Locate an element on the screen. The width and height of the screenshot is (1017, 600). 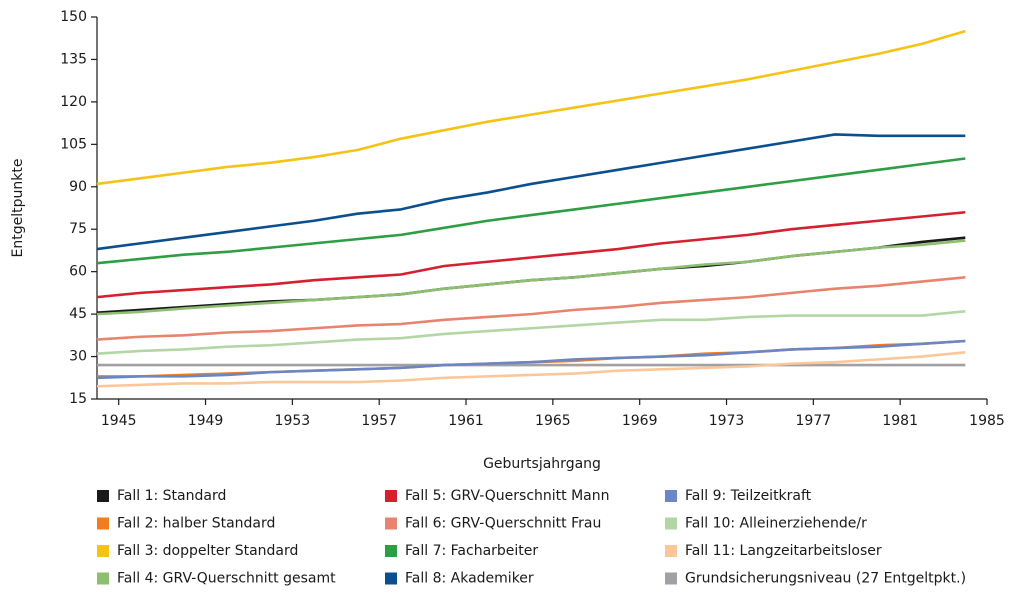
x-tick-label: 1973 is located at coordinates (727, 421).